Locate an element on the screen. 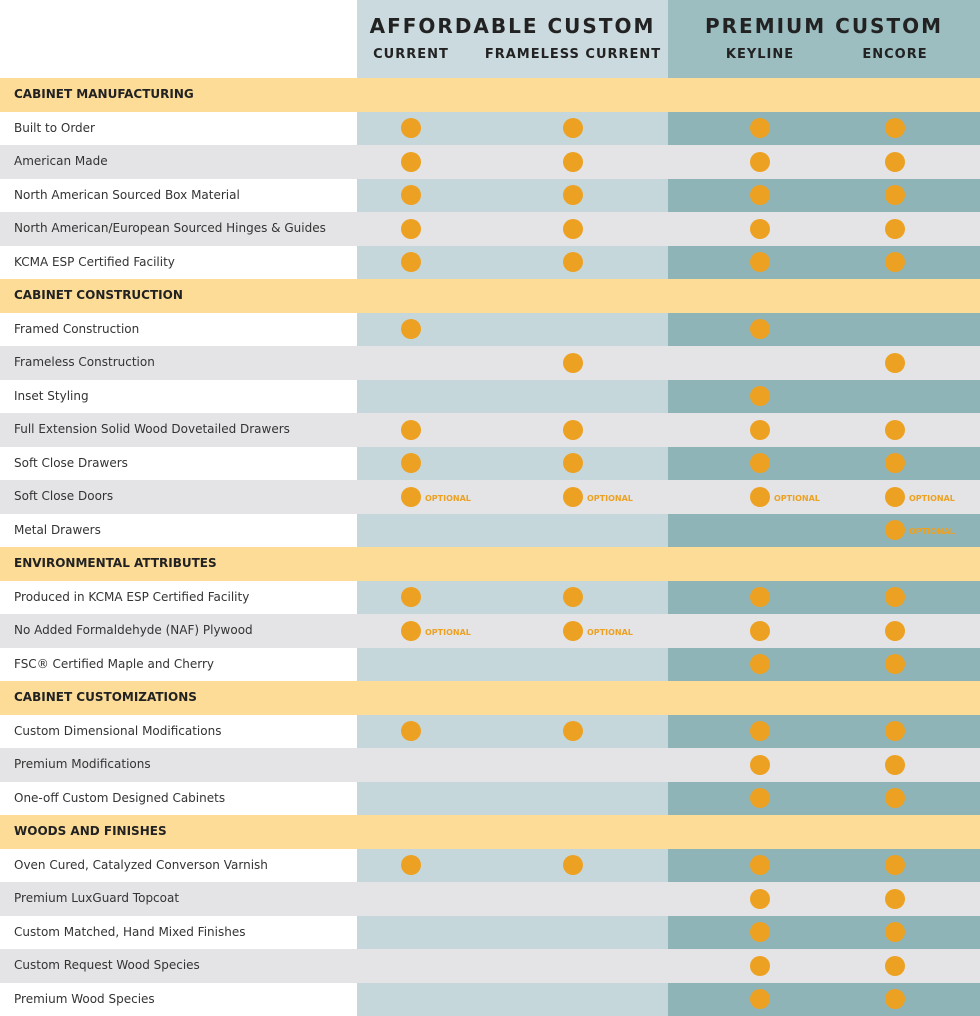 The width and height of the screenshot is (980, 1016). row-label: Oven Cured, Catalyzed Converson Varnish is located at coordinates (178, 865).